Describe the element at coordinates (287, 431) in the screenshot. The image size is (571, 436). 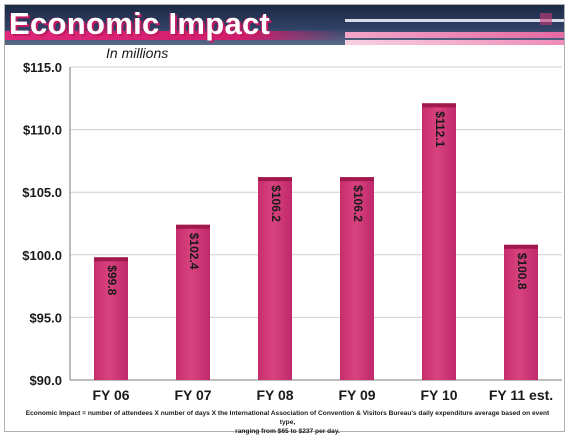
I see `footnote-line-2: ranging from $65 to $237 per day.` at that location.